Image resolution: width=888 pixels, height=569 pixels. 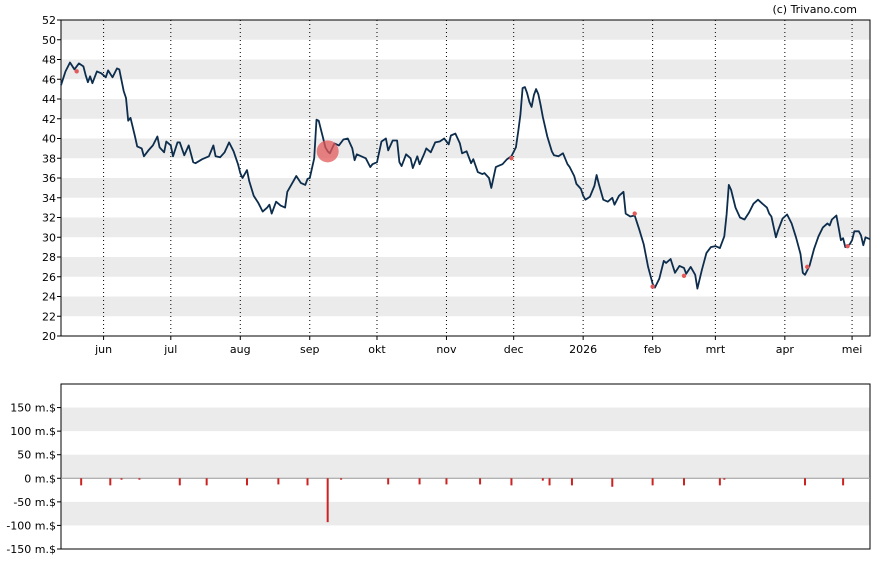 What do you see at coordinates (49, 158) in the screenshot?
I see `price-y-tick-label: 38` at bounding box center [49, 158].